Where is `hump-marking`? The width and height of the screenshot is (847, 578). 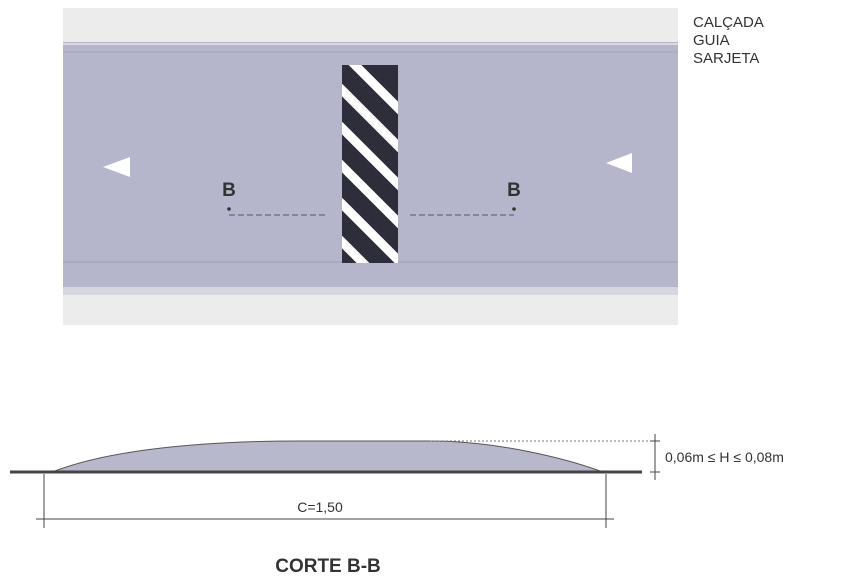
hump-marking is located at coordinates (370, 164).